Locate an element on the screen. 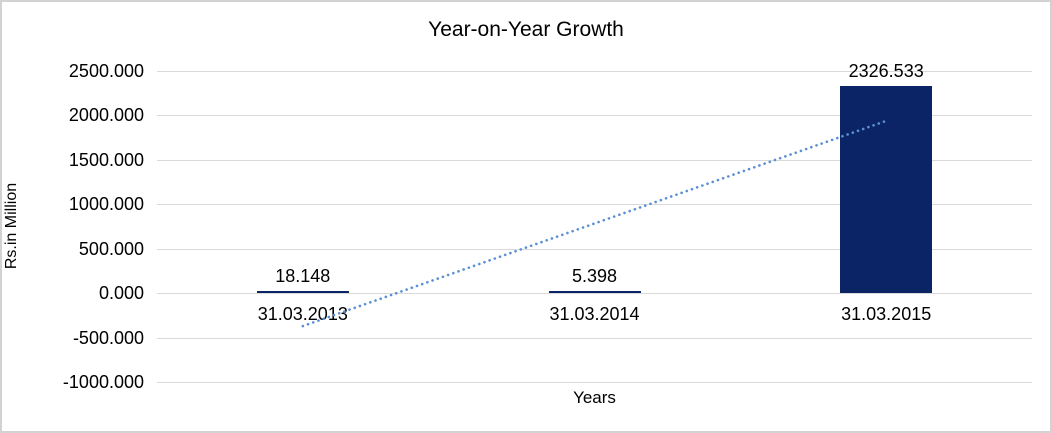  y-tick-label: 1000.000 is located at coordinates (106, 204).